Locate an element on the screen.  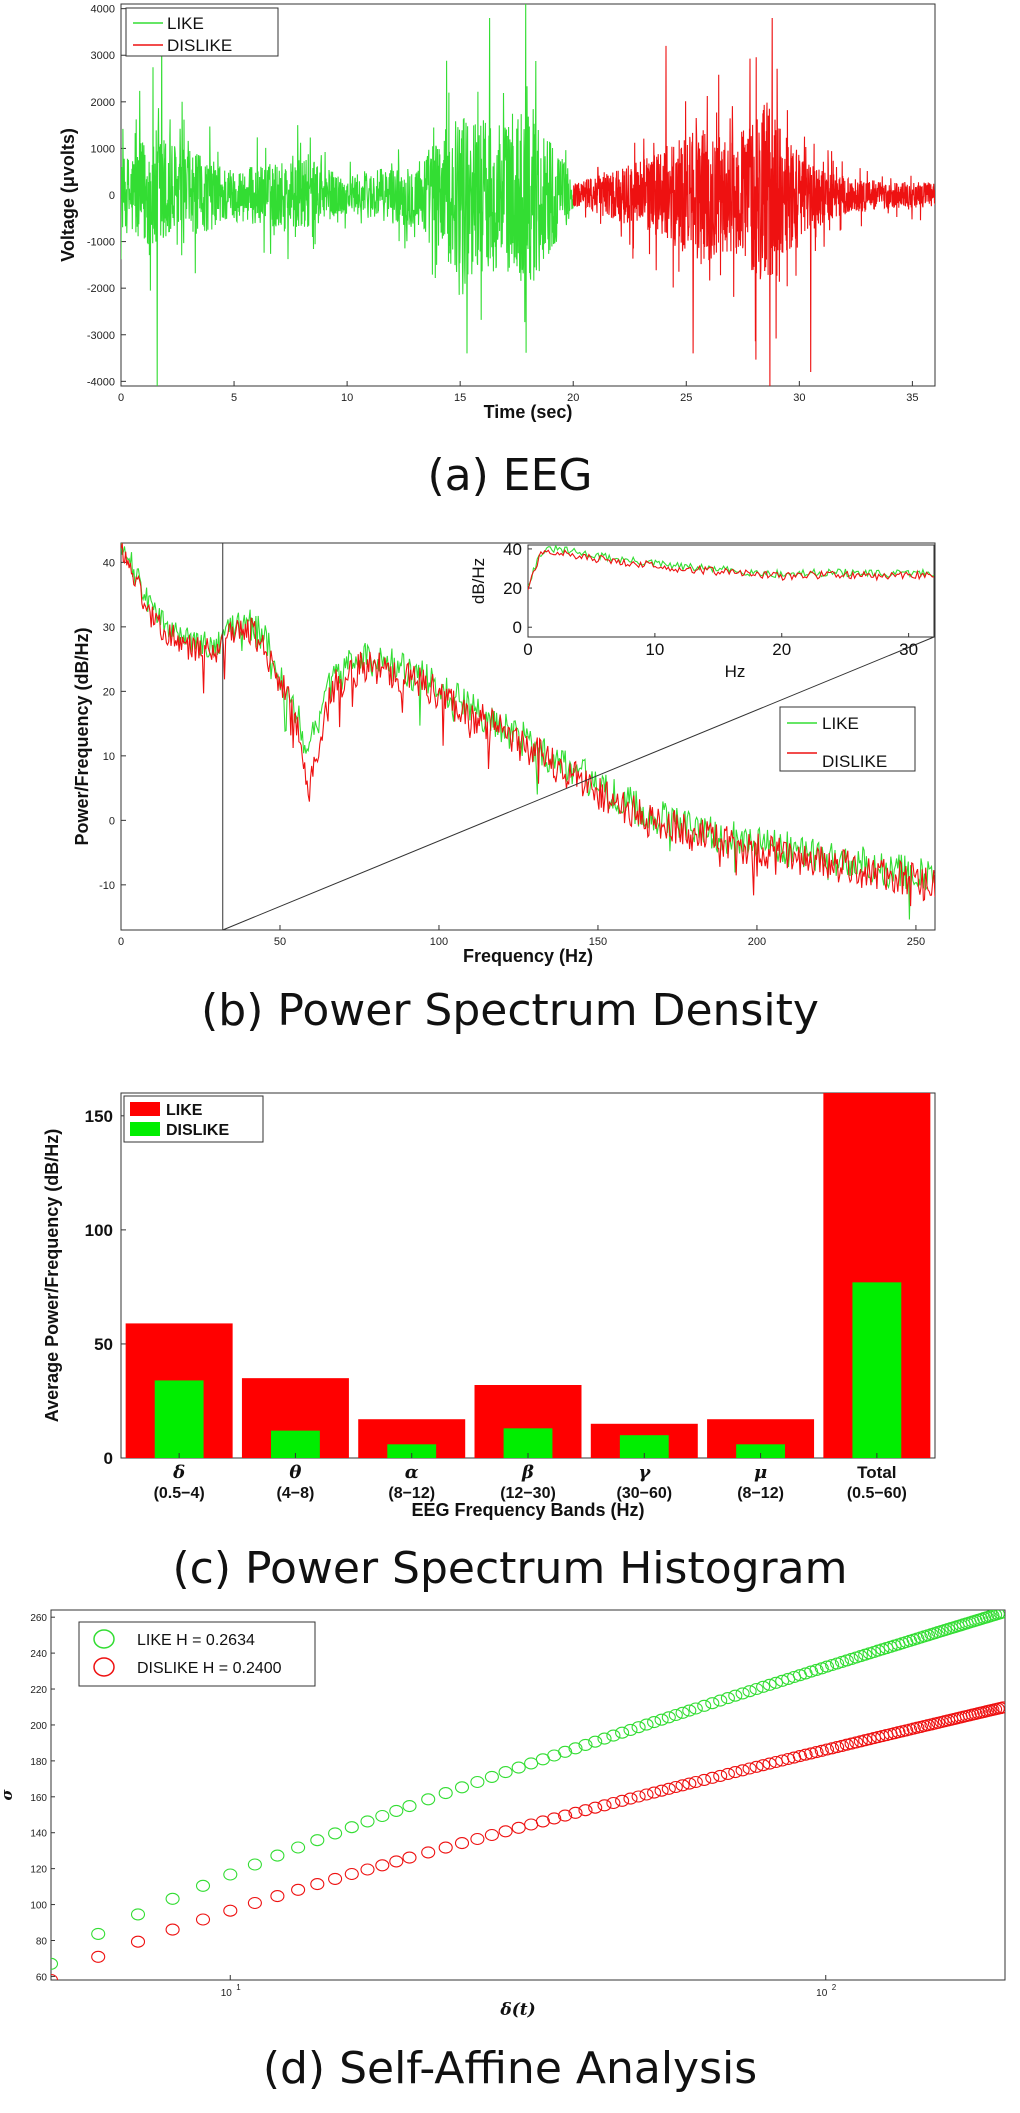
y-tick-label: 200 is located at coordinates (38, 1726).